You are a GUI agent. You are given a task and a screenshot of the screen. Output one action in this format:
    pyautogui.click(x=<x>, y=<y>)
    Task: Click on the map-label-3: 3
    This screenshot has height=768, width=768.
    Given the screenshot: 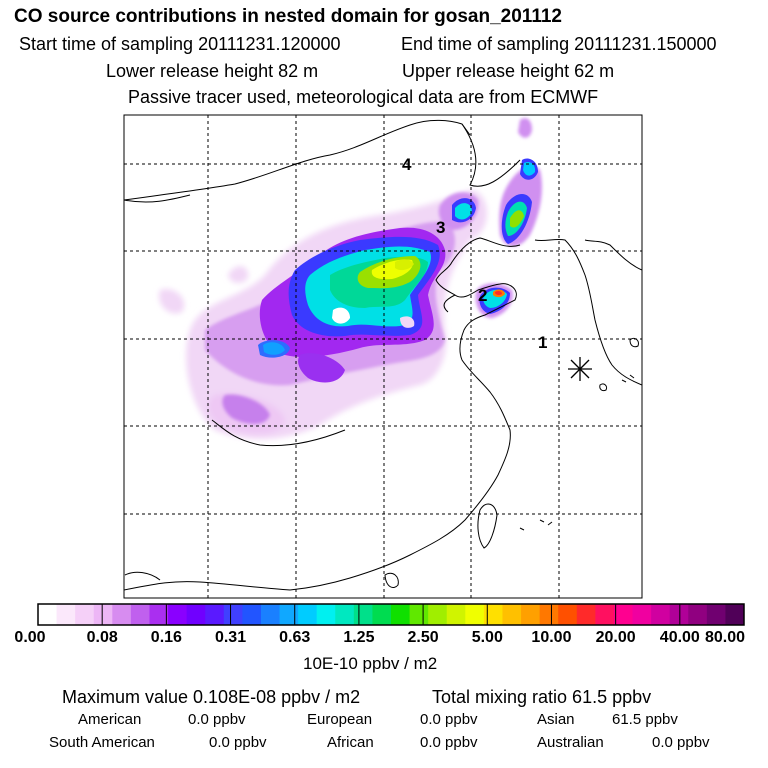 What is the action you would take?
    pyautogui.click(x=440, y=227)
    